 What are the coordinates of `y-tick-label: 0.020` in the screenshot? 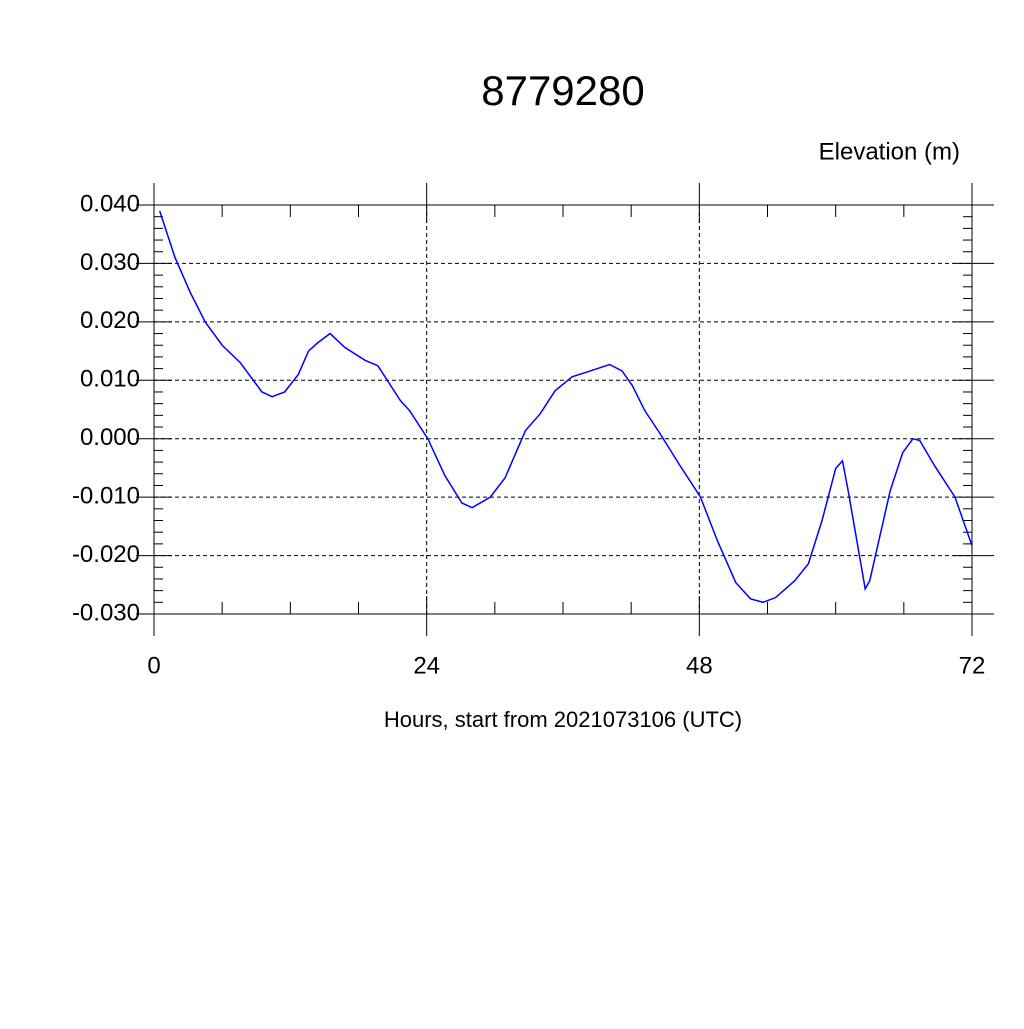 It's located at (110, 320).